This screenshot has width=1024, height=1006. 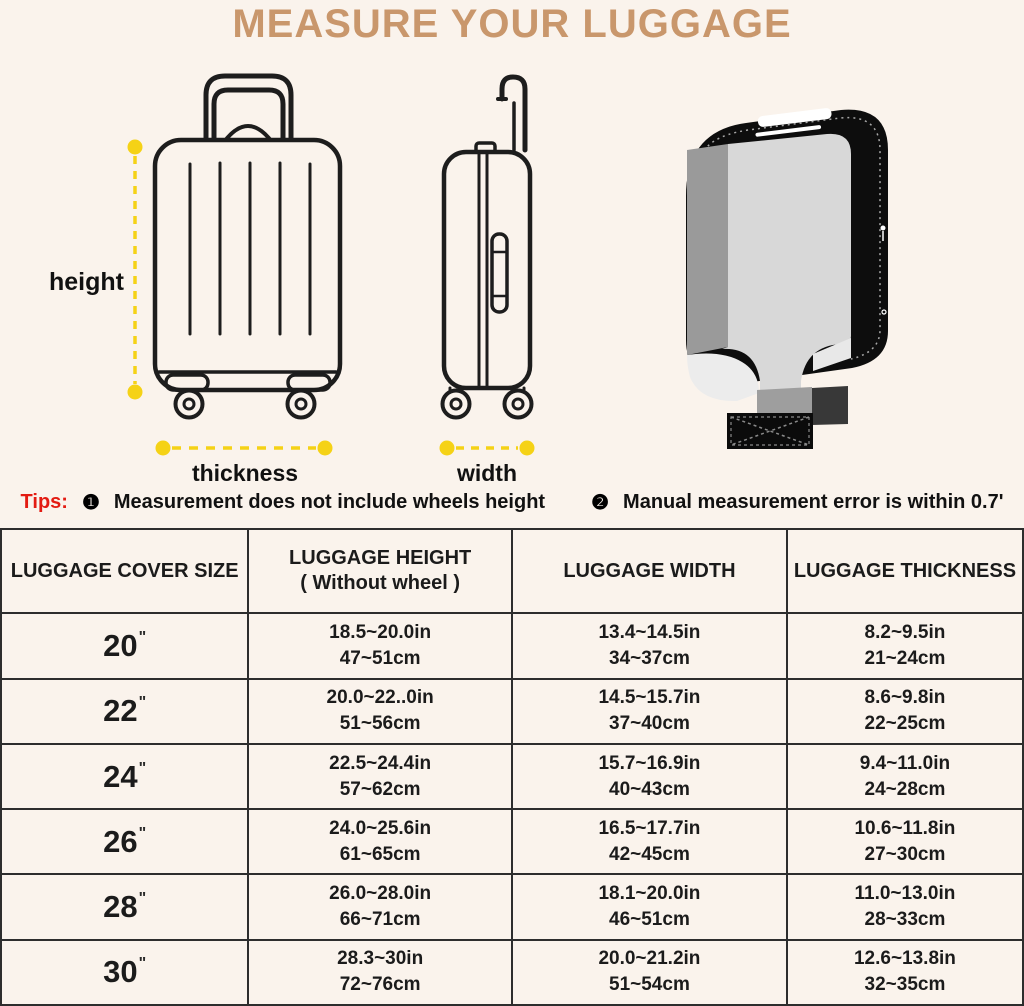 I want to click on thick-cm: 24~28cm, so click(x=905, y=789).